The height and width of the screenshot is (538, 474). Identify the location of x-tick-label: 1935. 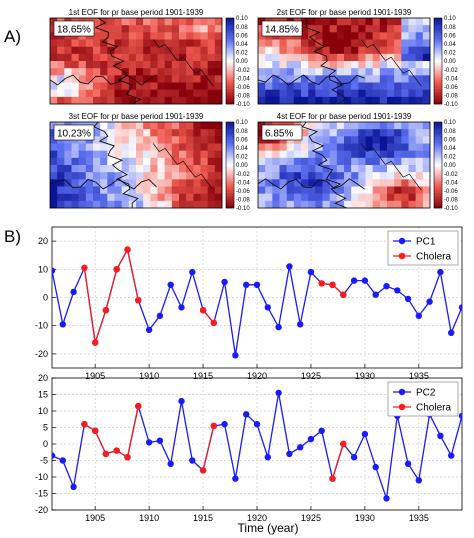
(419, 376).